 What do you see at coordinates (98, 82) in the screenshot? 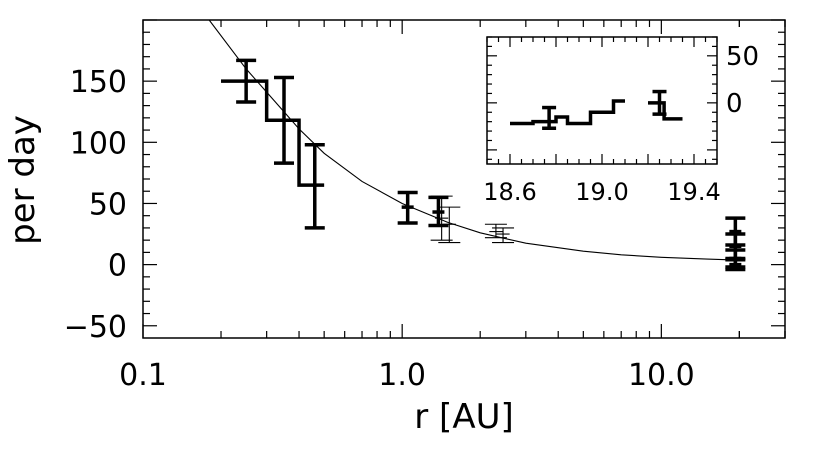
I see `y-tick-label: 150` at bounding box center [98, 82].